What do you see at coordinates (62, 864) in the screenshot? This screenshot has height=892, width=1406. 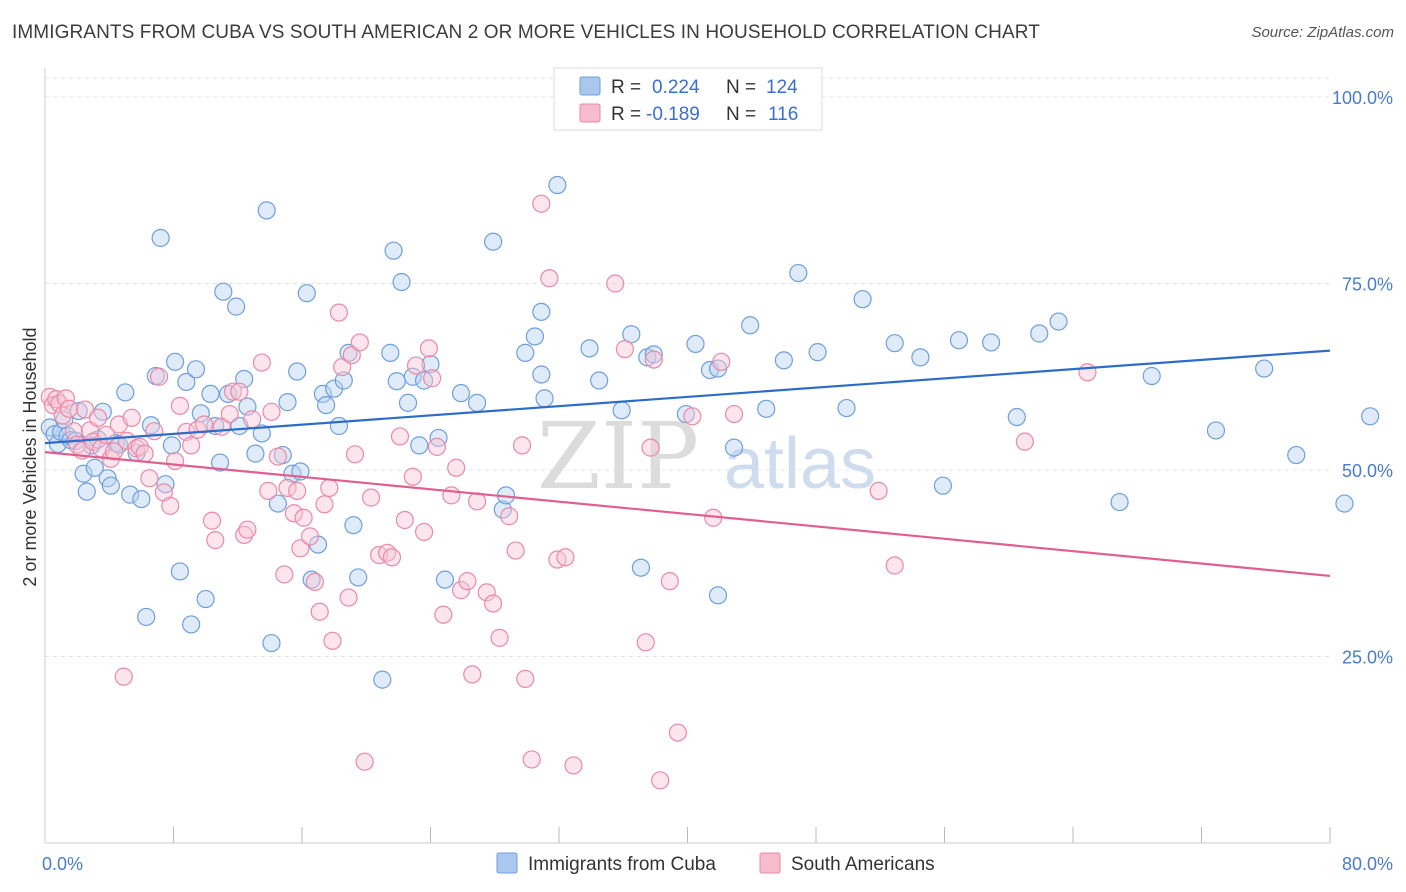 I see `x-tick-label: 0.0%` at bounding box center [62, 864].